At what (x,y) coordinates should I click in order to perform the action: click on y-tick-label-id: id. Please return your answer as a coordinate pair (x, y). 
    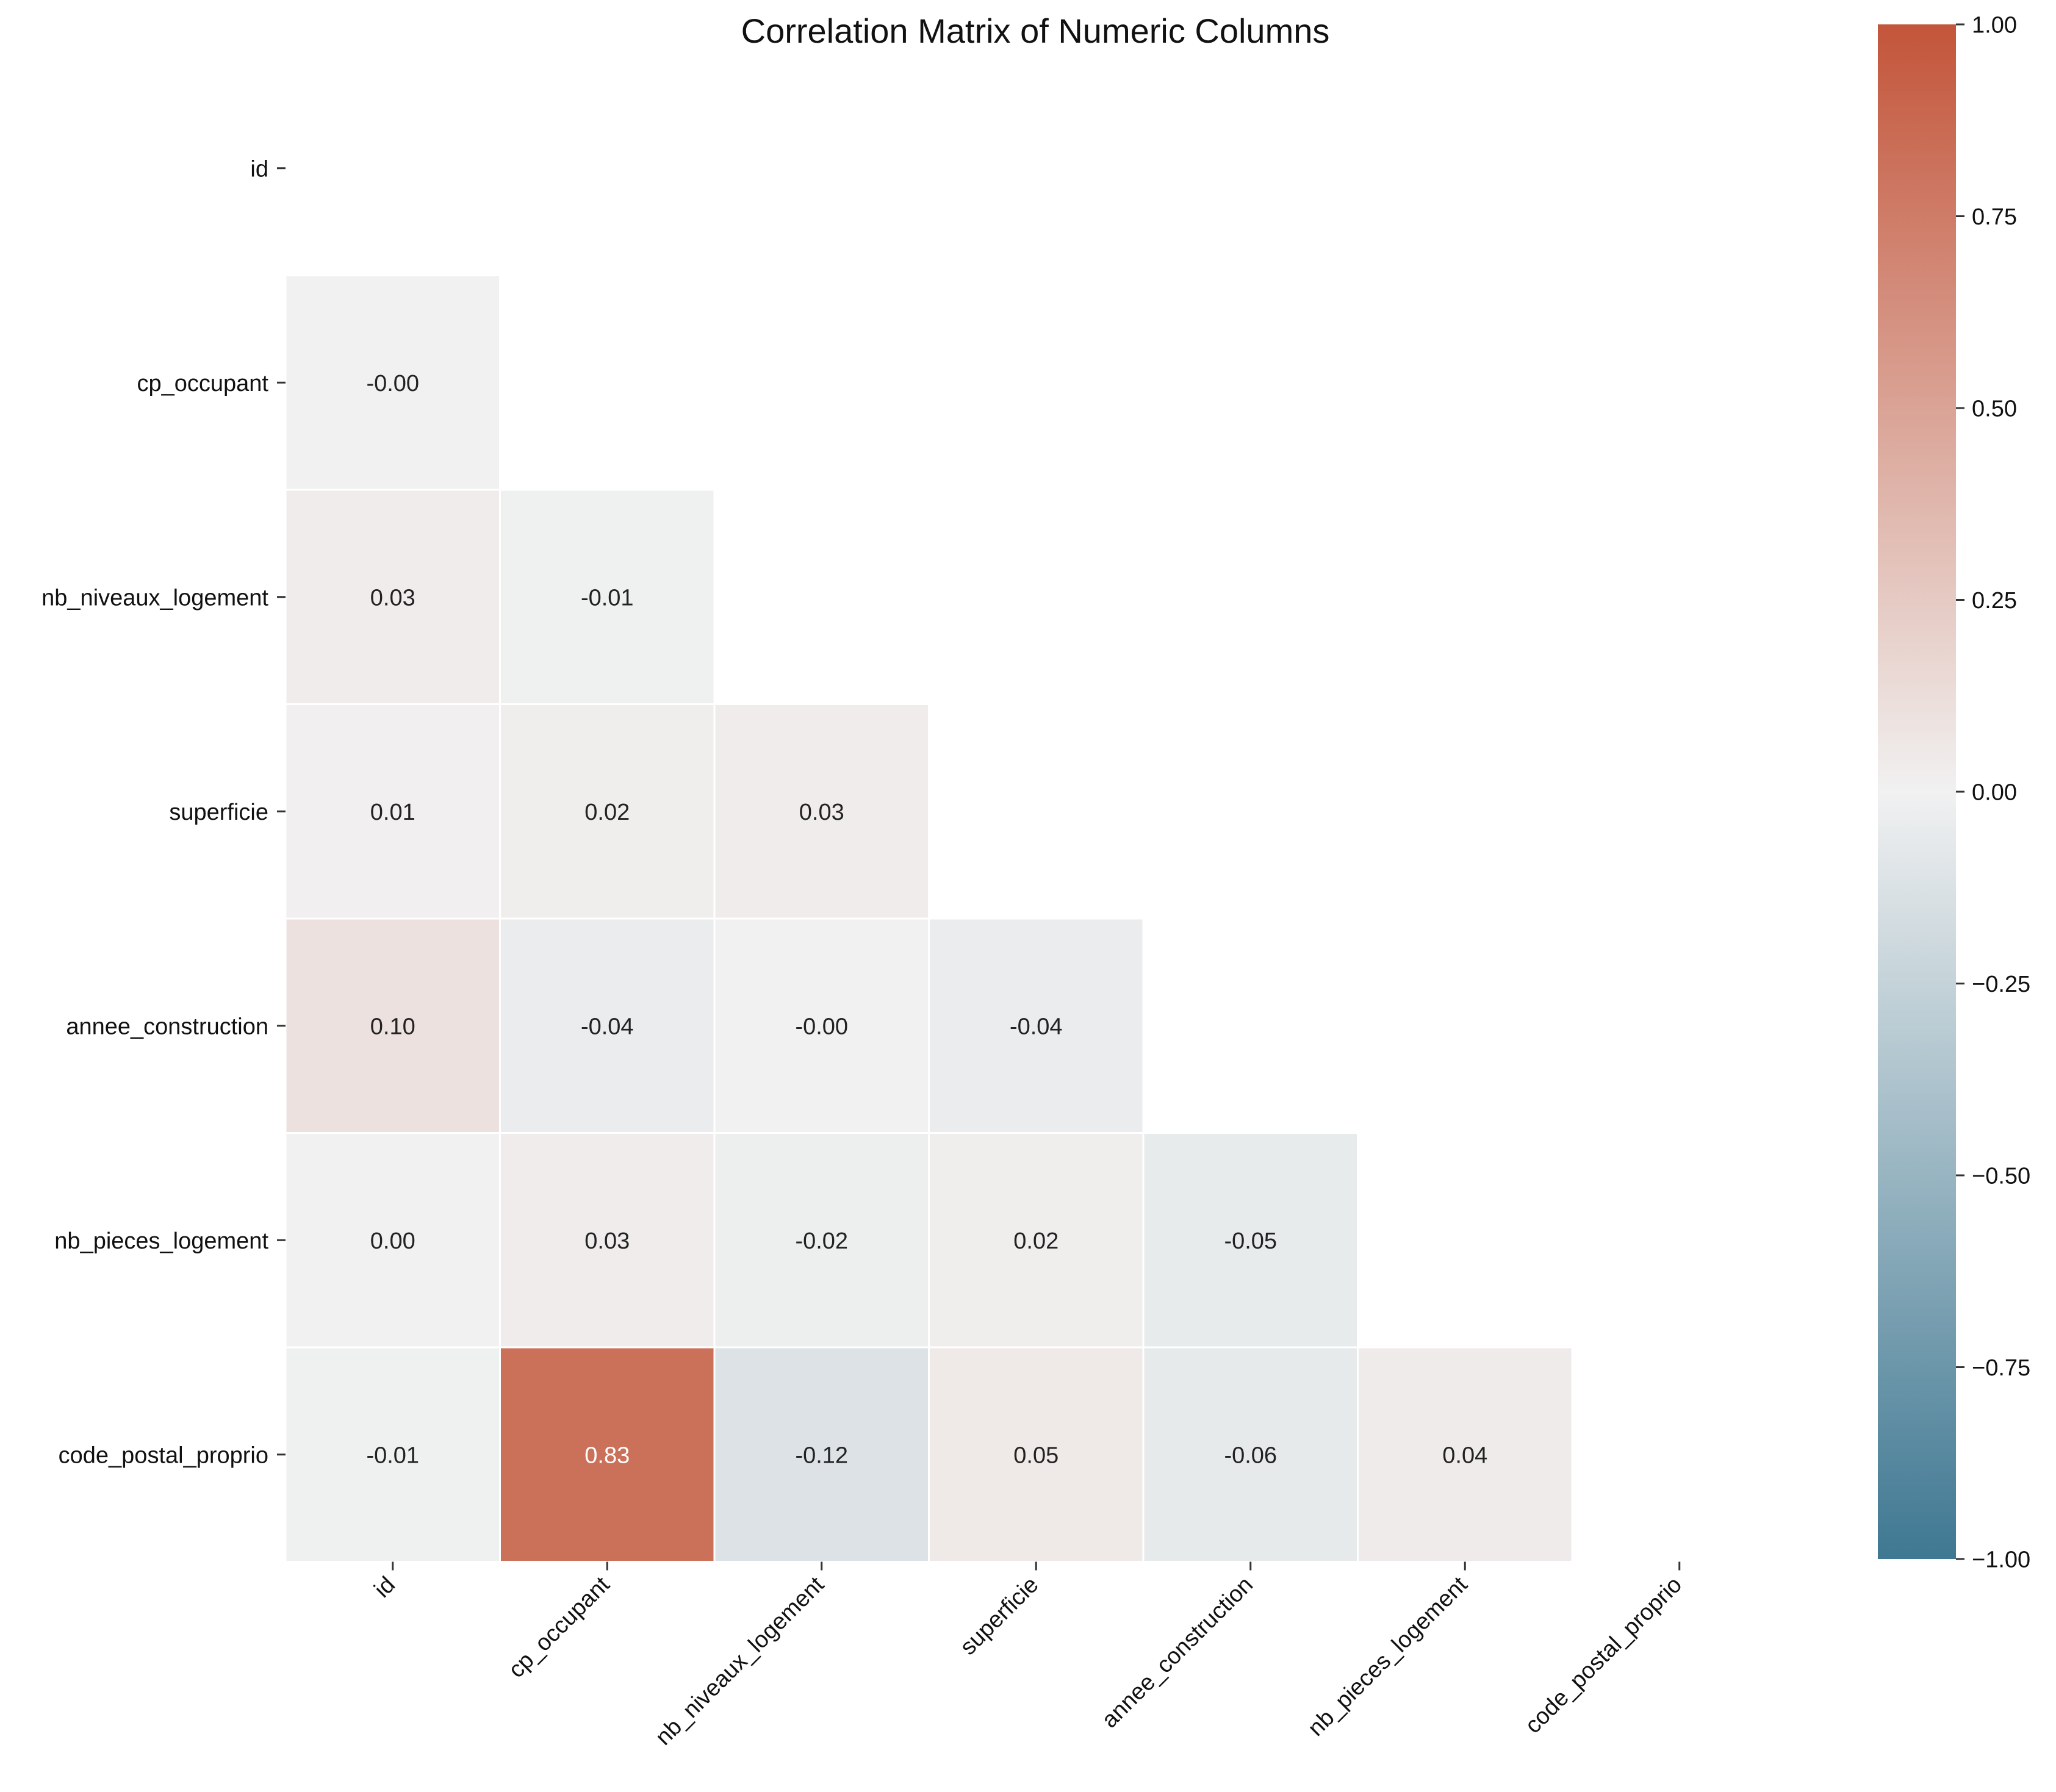
    Looking at the image, I should click on (259, 169).